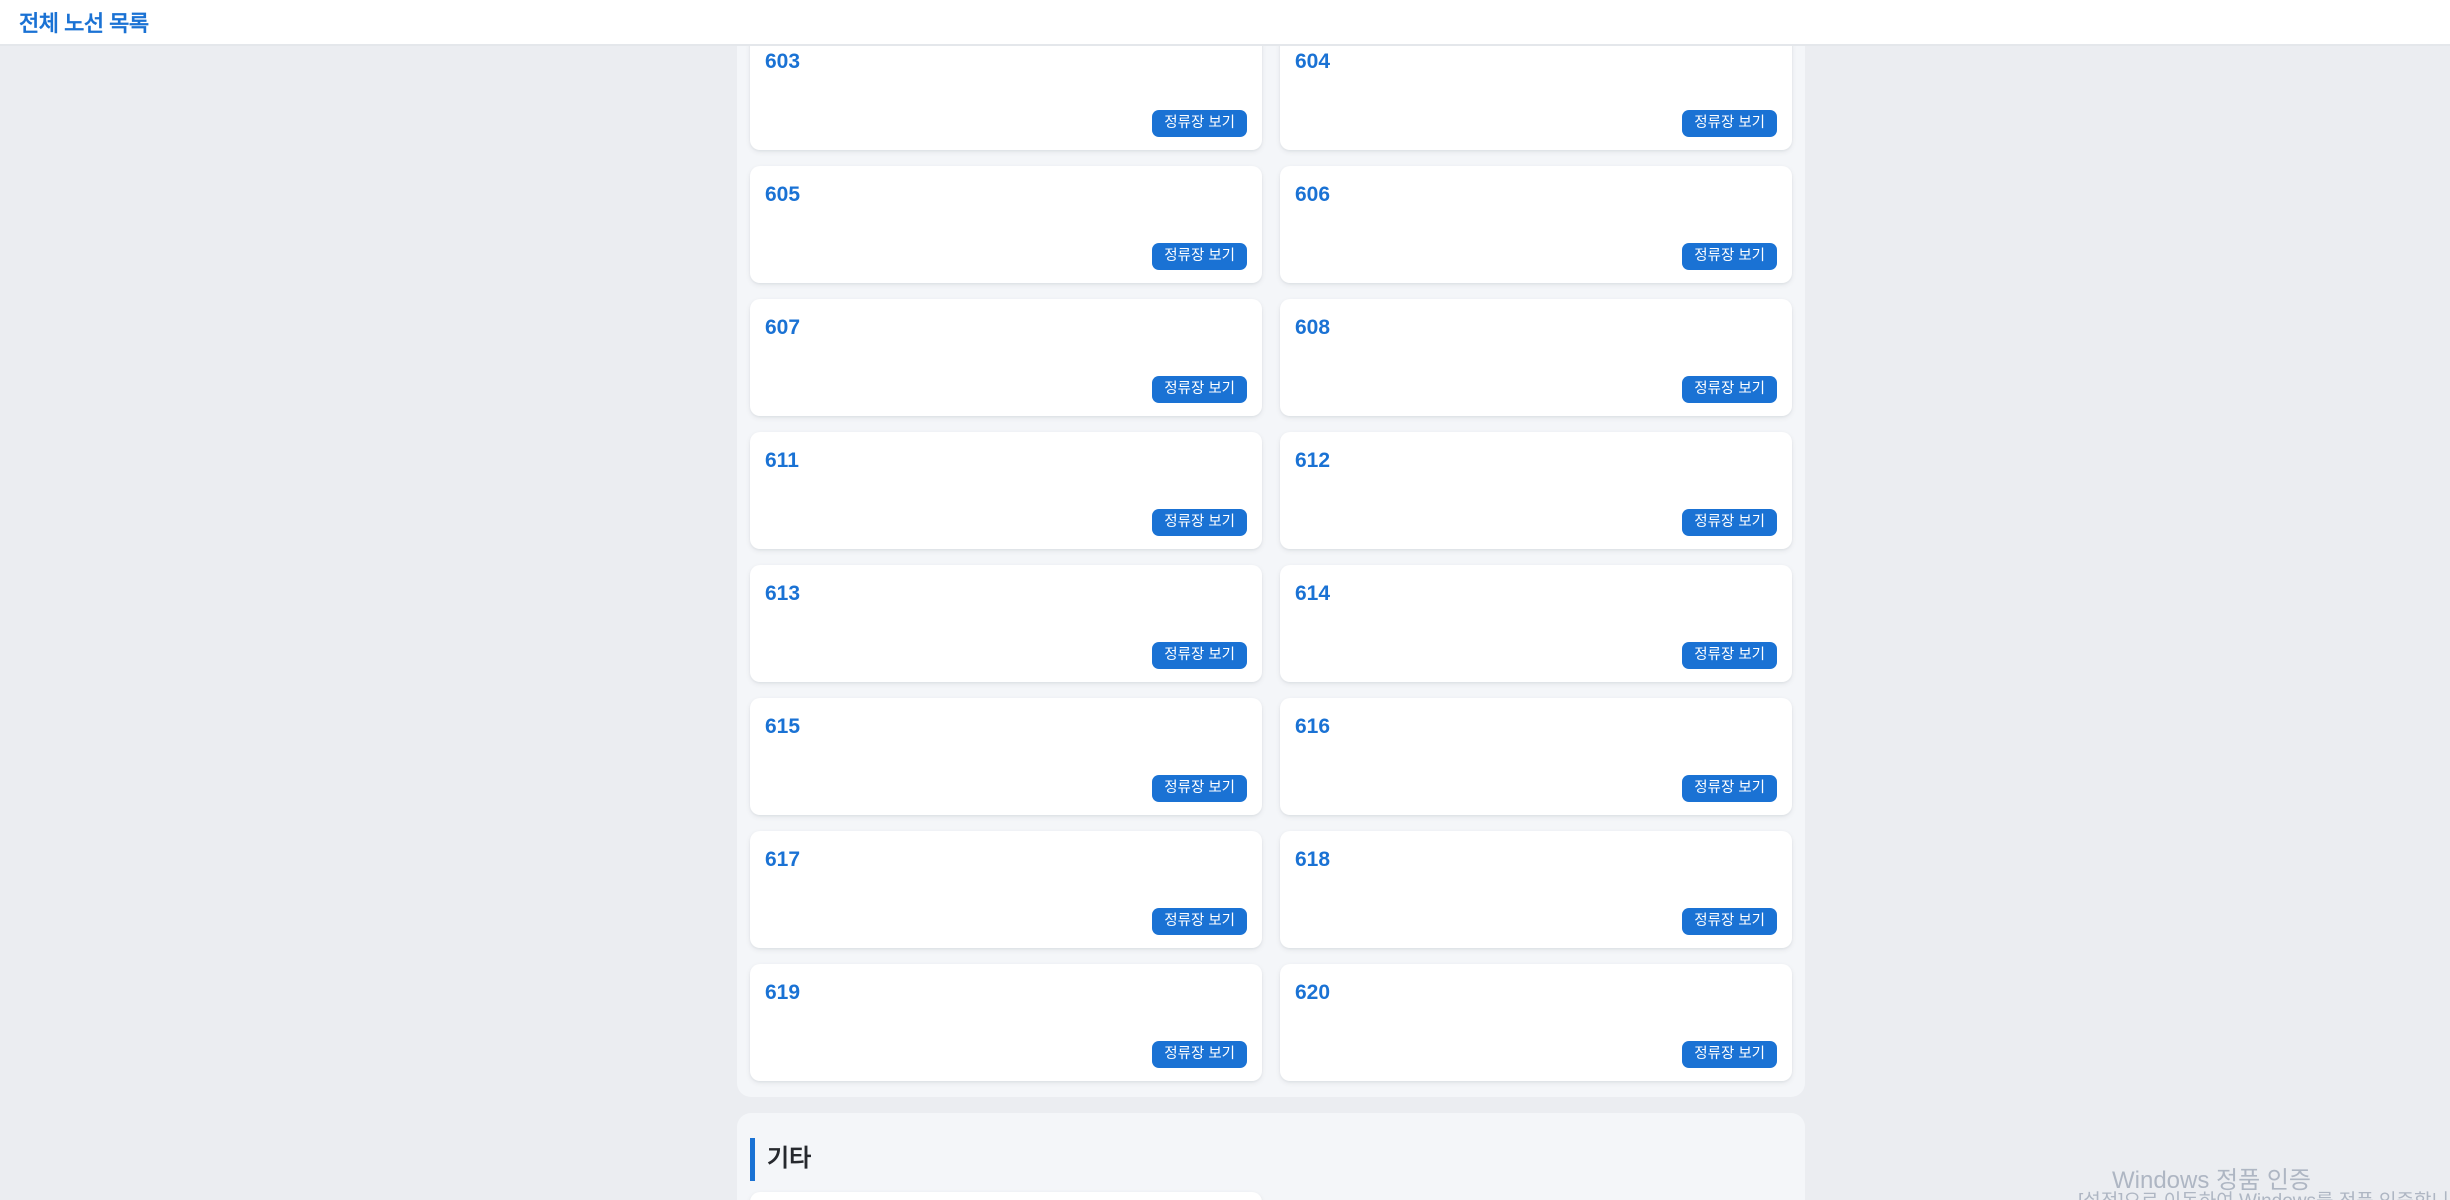 This screenshot has height=1200, width=2450. I want to click on route-card: 603 정류장 보기, so click(1006, 91).